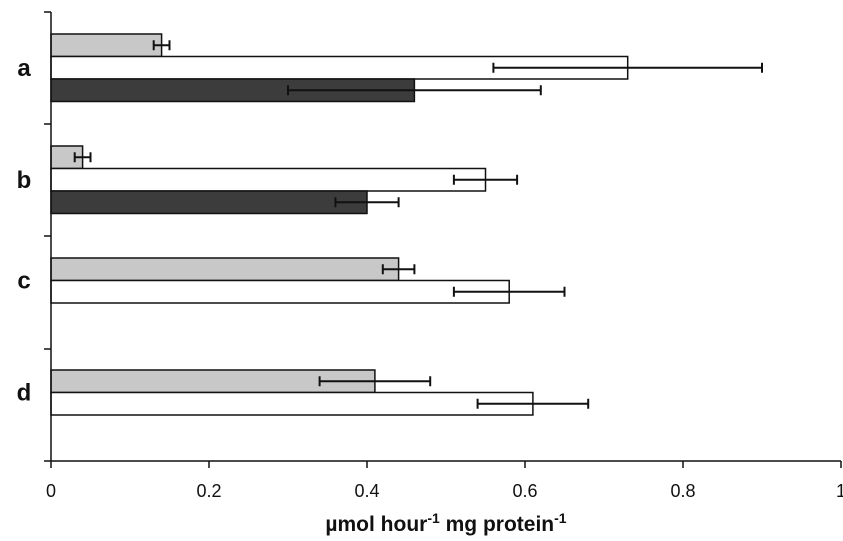 Image resolution: width=843 pixels, height=541 pixels. What do you see at coordinates (682, 491) in the screenshot?
I see `x-tick-label-4: 0.8` at bounding box center [682, 491].